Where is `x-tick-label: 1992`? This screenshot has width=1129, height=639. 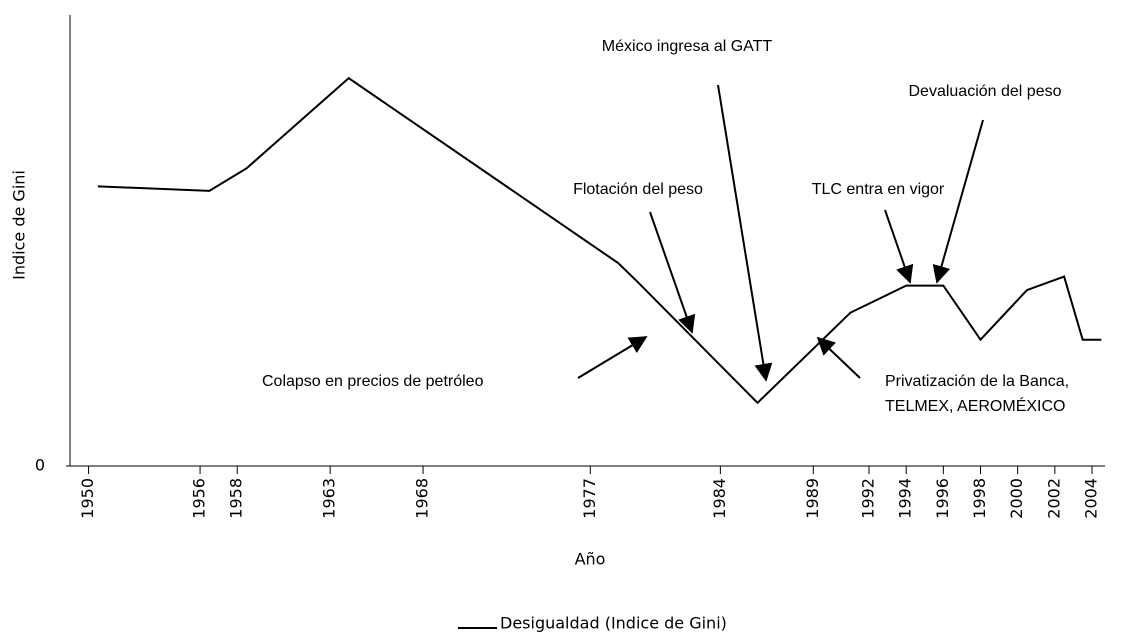
x-tick-label: 1992 is located at coordinates (868, 498).